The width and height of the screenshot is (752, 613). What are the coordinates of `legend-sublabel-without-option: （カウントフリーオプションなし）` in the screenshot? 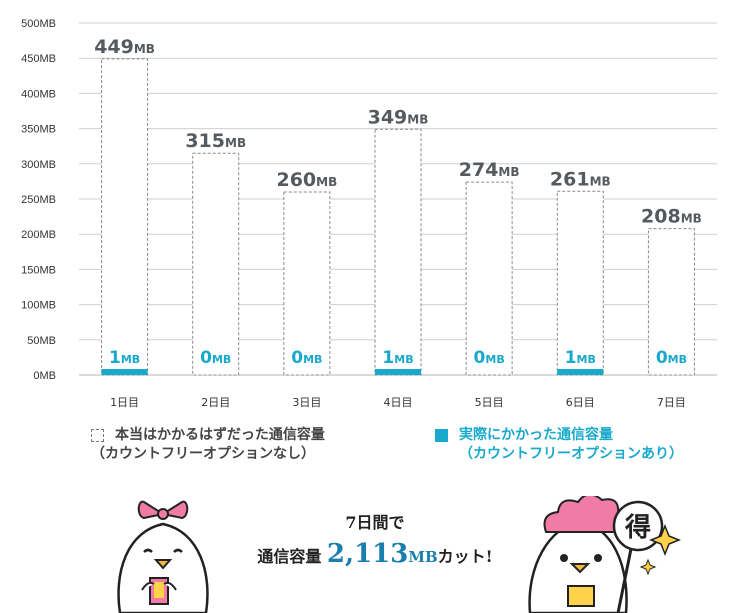 It's located at (203, 454).